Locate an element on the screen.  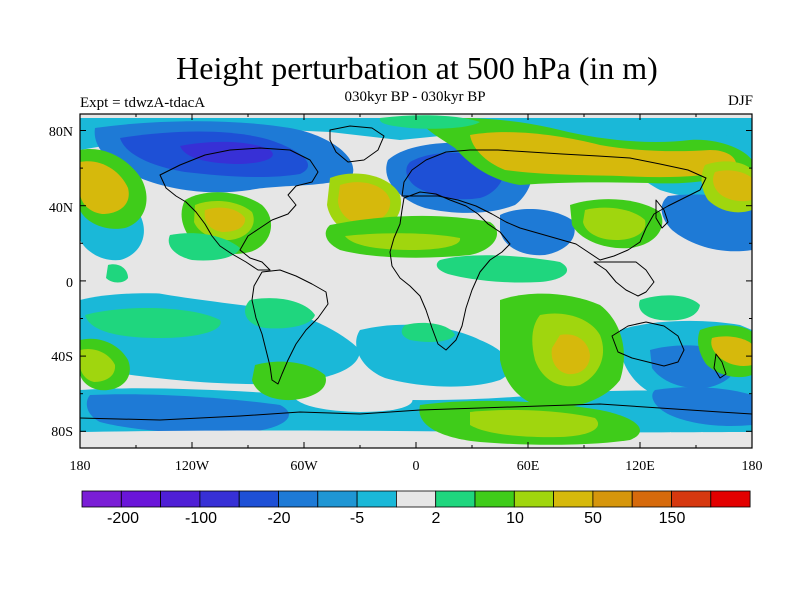
chart-title: Height perturbation at 500 hPa (in m) is located at coordinates (417, 68).